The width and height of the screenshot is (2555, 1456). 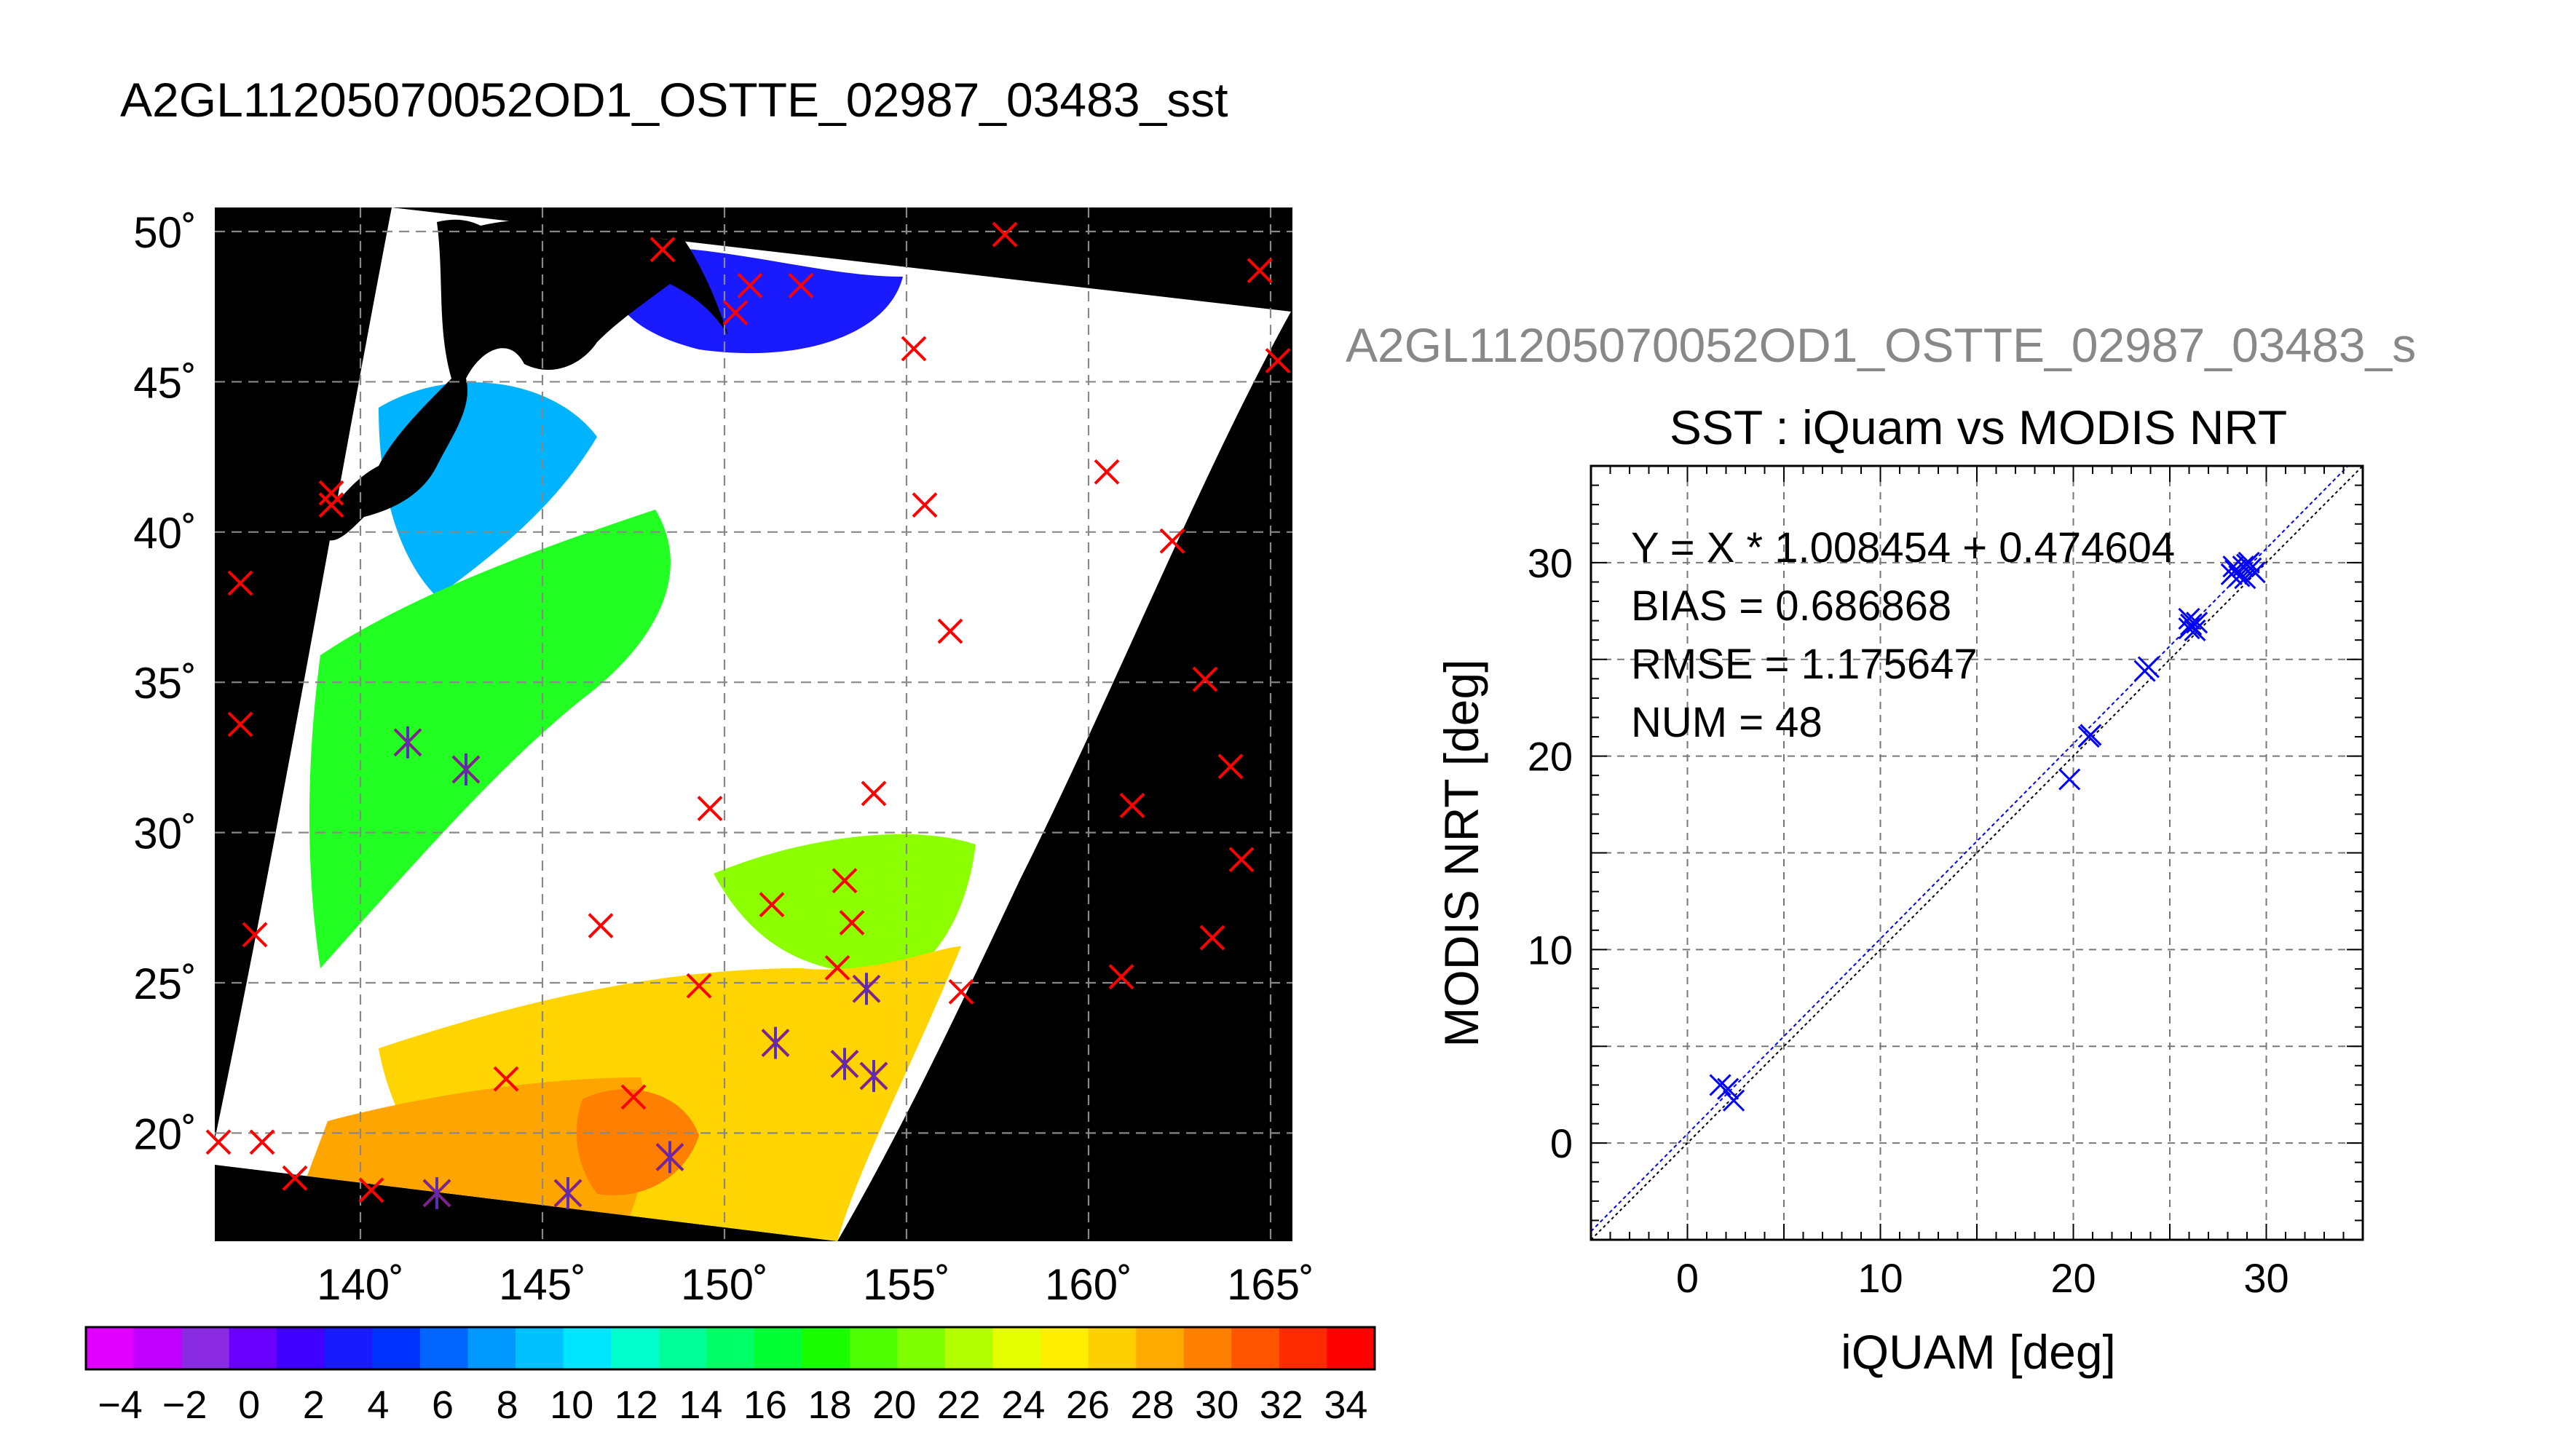 I want to click on colorbar-label: 28, so click(x=1152, y=1405).